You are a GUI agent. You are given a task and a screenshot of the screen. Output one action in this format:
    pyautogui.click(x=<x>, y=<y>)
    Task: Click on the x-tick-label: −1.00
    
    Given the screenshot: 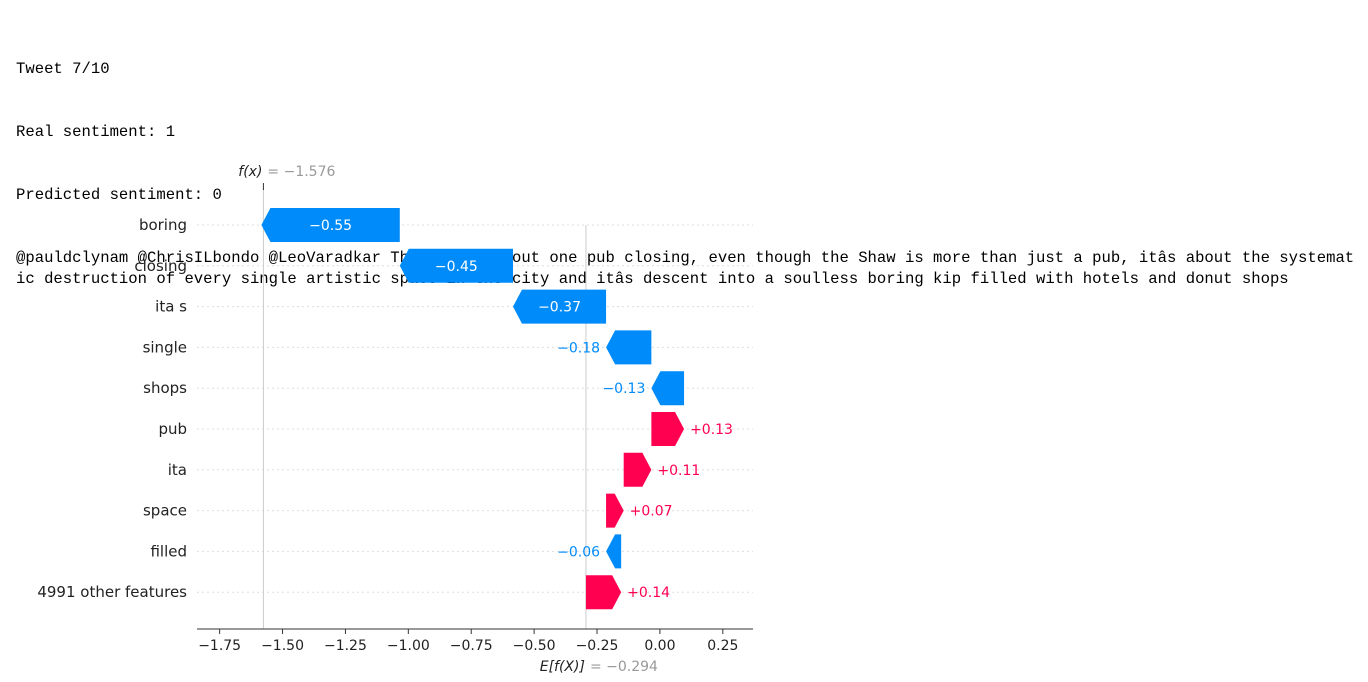 What is the action you would take?
    pyautogui.click(x=408, y=646)
    